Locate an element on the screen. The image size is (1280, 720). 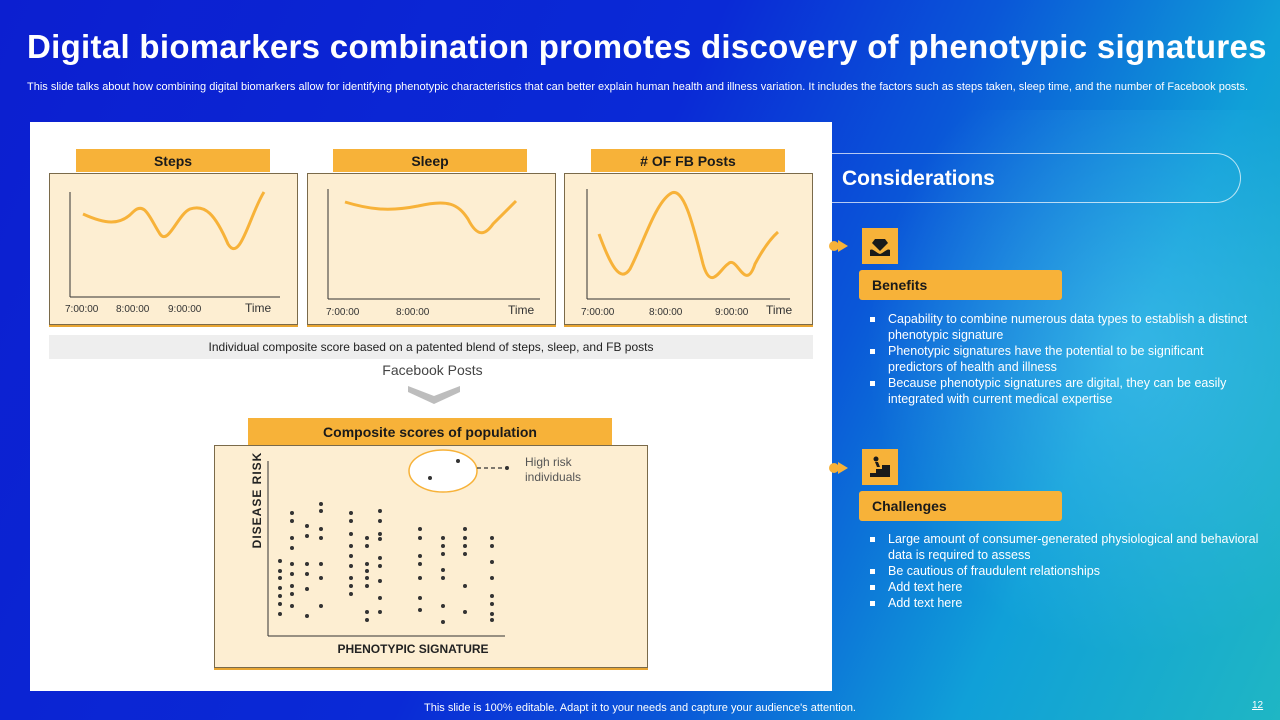
y-axis-label: DISEASE RISK is located at coordinates (257, 500).